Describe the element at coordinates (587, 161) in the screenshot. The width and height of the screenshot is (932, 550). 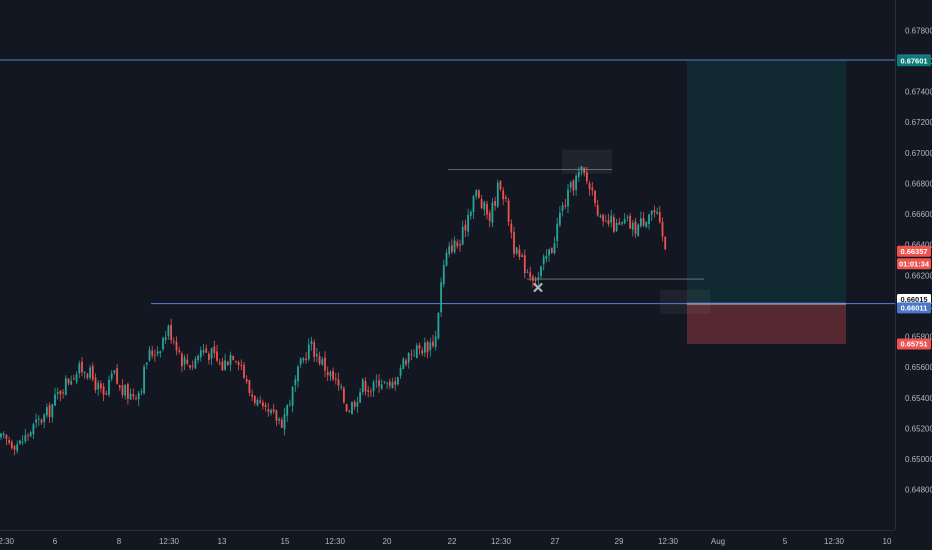
I see `swing-high-box` at that location.